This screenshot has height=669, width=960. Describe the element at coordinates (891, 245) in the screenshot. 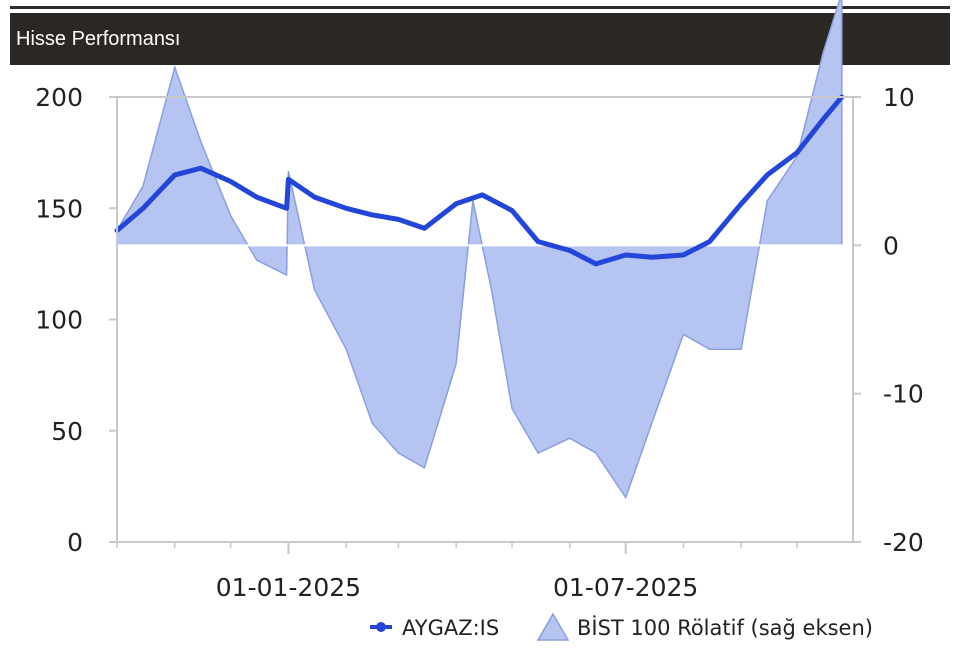

I see `right-tick-label: 0` at that location.